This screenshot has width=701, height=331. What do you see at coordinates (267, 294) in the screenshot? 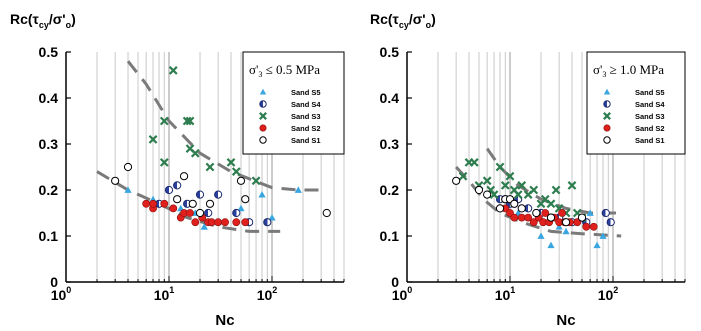
I see `x-tick-label: 10²` at bounding box center [267, 294].